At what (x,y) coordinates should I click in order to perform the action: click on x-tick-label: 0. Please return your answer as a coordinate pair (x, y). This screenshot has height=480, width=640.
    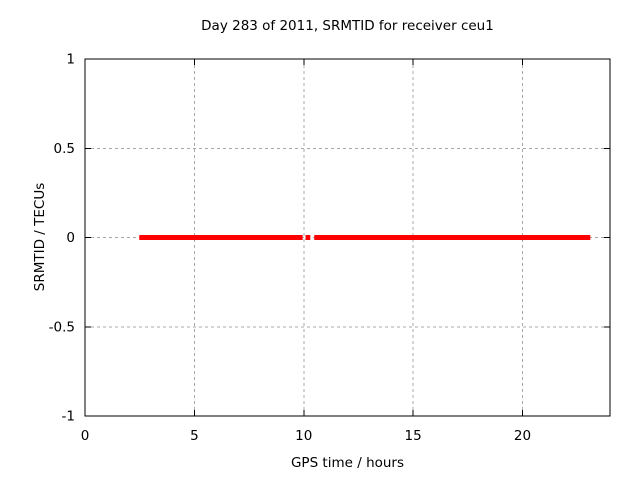
    Looking at the image, I should click on (85, 436).